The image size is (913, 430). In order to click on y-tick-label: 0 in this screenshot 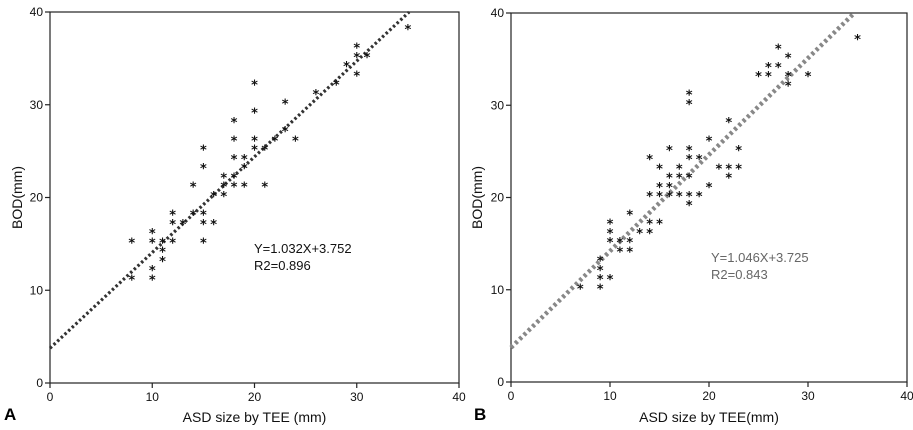, I will do `click(500, 382)`.